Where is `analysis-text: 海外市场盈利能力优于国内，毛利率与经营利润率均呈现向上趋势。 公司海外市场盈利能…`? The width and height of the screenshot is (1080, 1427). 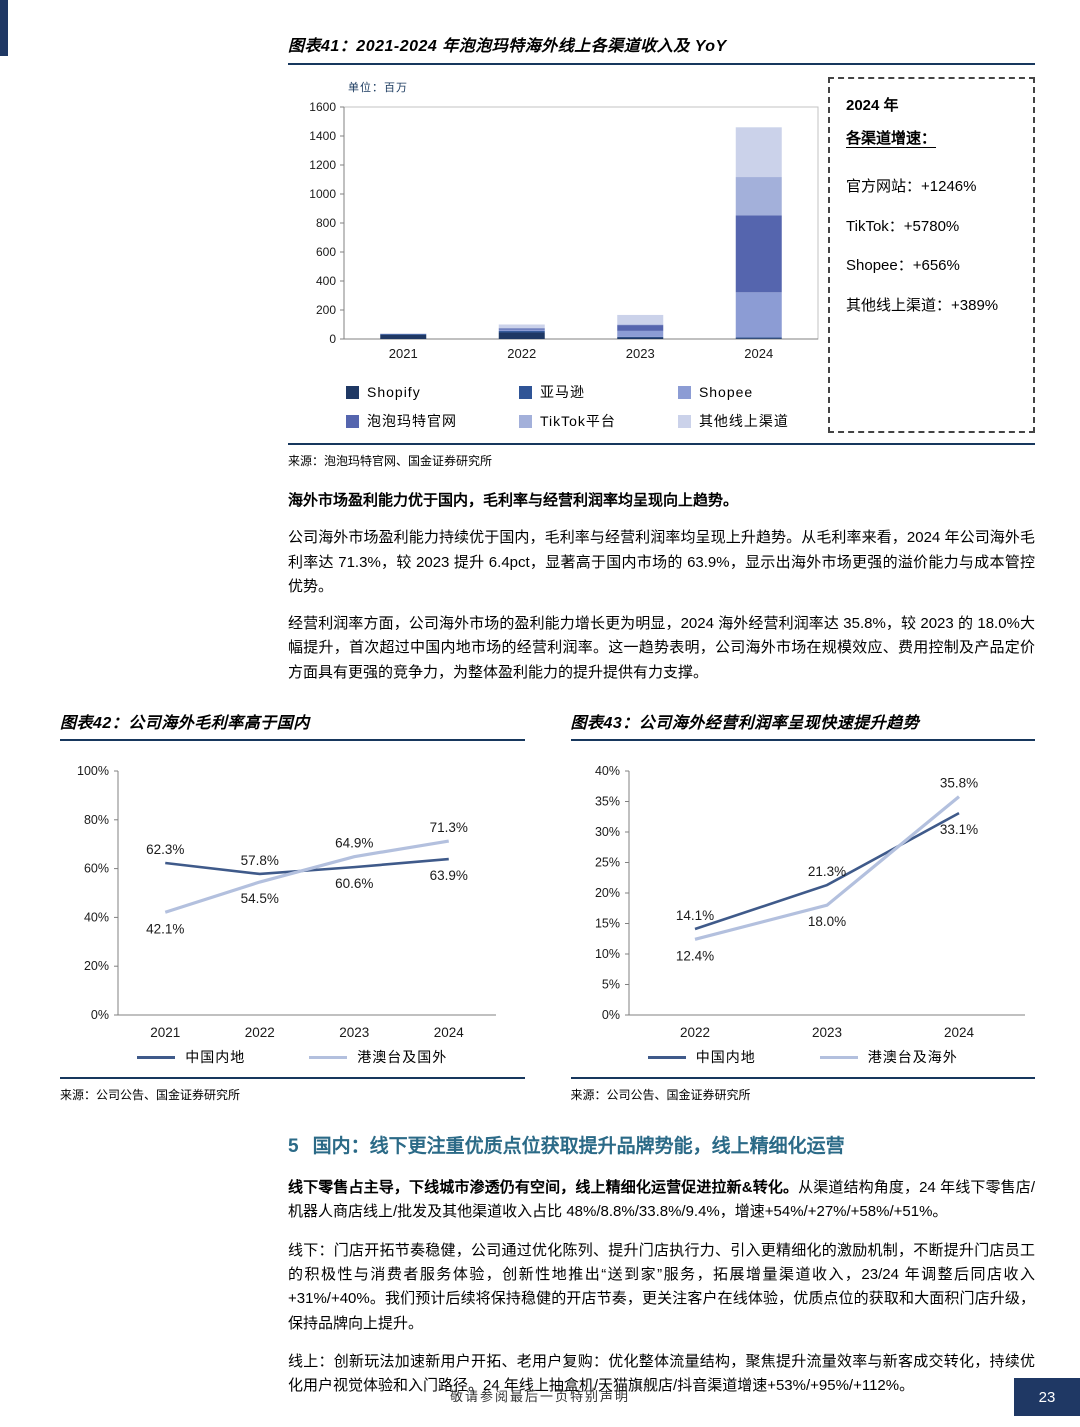
analysis-text: 海外市场盈利能力优于国内，毛利率与经营利润率均呈现向上趋势。 公司海外市场盈利能… is located at coordinates (661, 587).